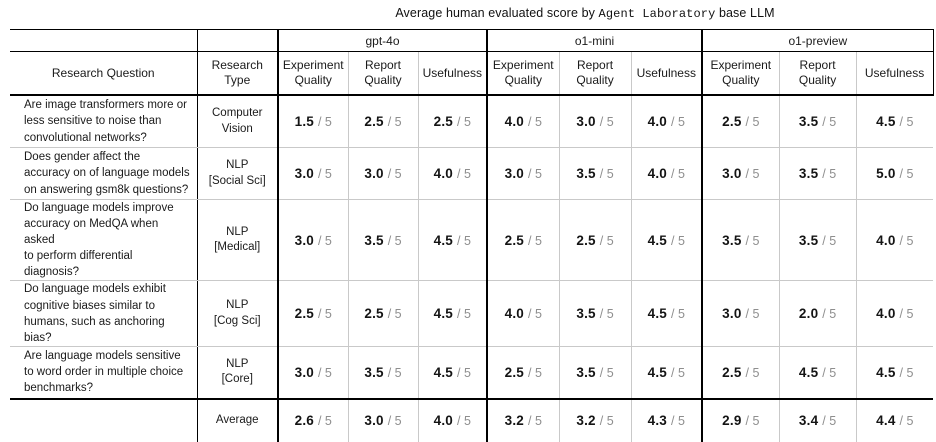  Describe the element at coordinates (104, 73) in the screenshot. I see `research-question-header: Research Question` at that location.